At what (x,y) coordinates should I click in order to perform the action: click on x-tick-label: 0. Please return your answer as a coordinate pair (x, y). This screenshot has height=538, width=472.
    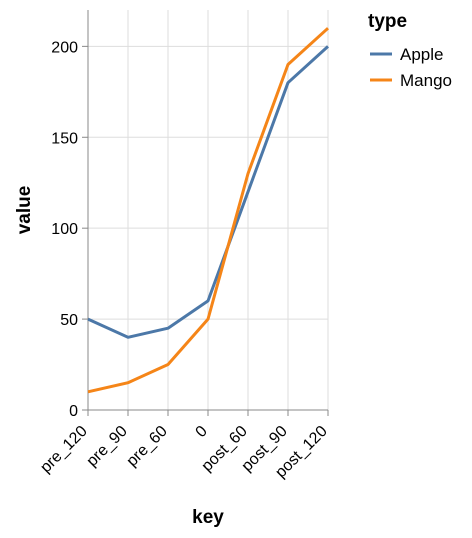
    Looking at the image, I should click on (202, 432).